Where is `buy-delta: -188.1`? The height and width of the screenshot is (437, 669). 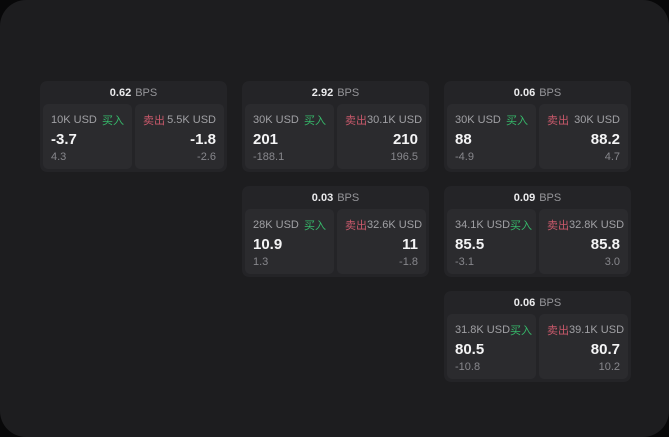 buy-delta: -188.1 is located at coordinates (269, 157).